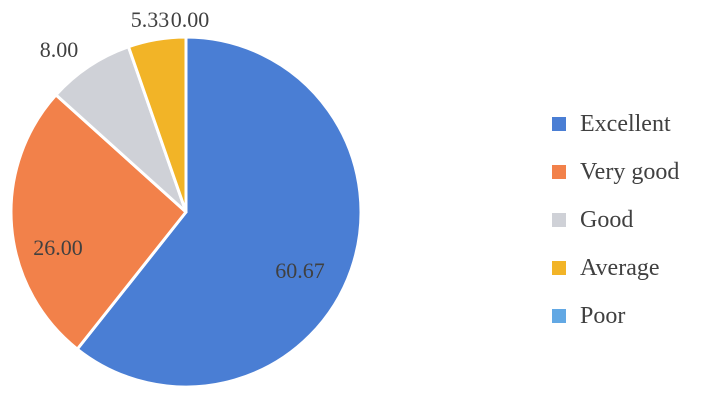 The width and height of the screenshot is (728, 394). I want to click on legend-item-average: Average, so click(615, 267).